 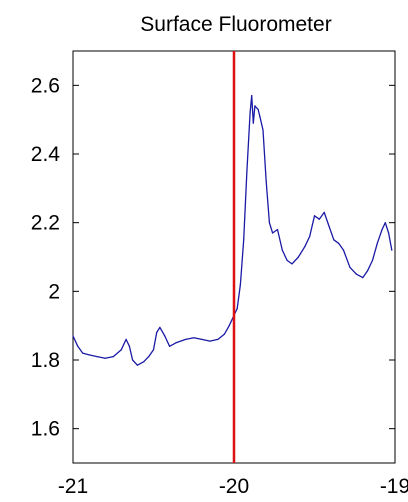 What do you see at coordinates (394, 486) in the screenshot?
I see `x-tick-label: -19` at bounding box center [394, 486].